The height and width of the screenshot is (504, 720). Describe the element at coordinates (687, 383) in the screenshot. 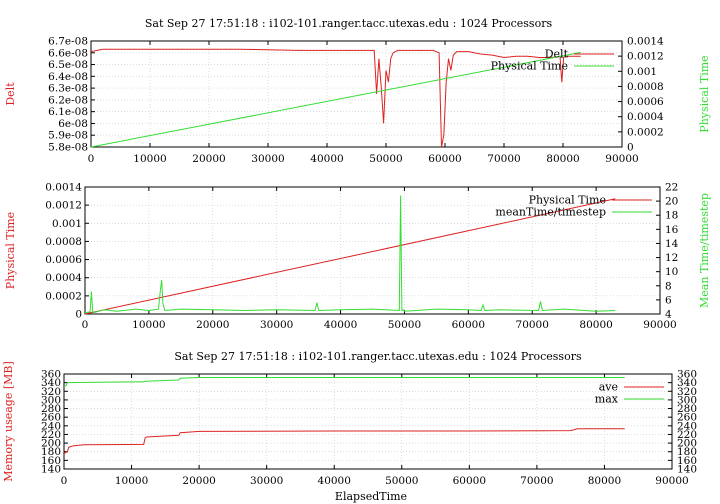

I see `y2-tick-label: 340` at that location.